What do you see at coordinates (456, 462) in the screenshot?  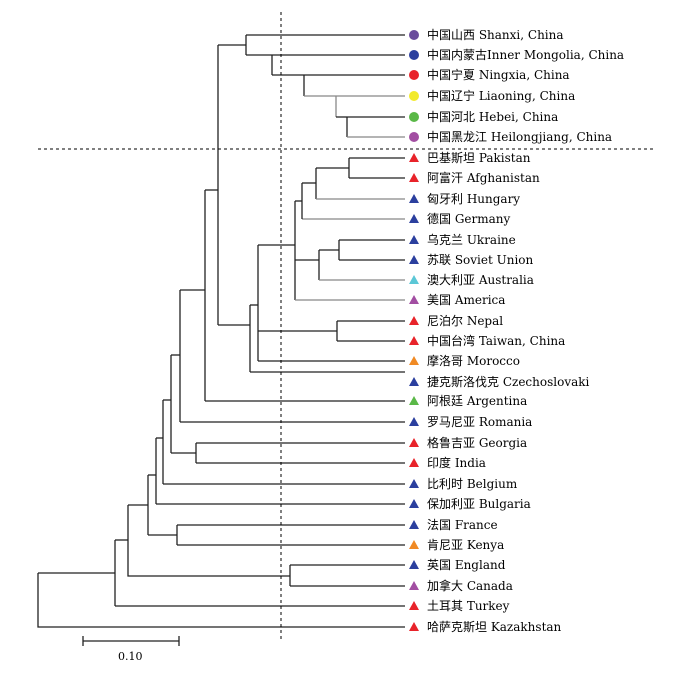 I see `leaf-label: 印度 India` at bounding box center [456, 462].